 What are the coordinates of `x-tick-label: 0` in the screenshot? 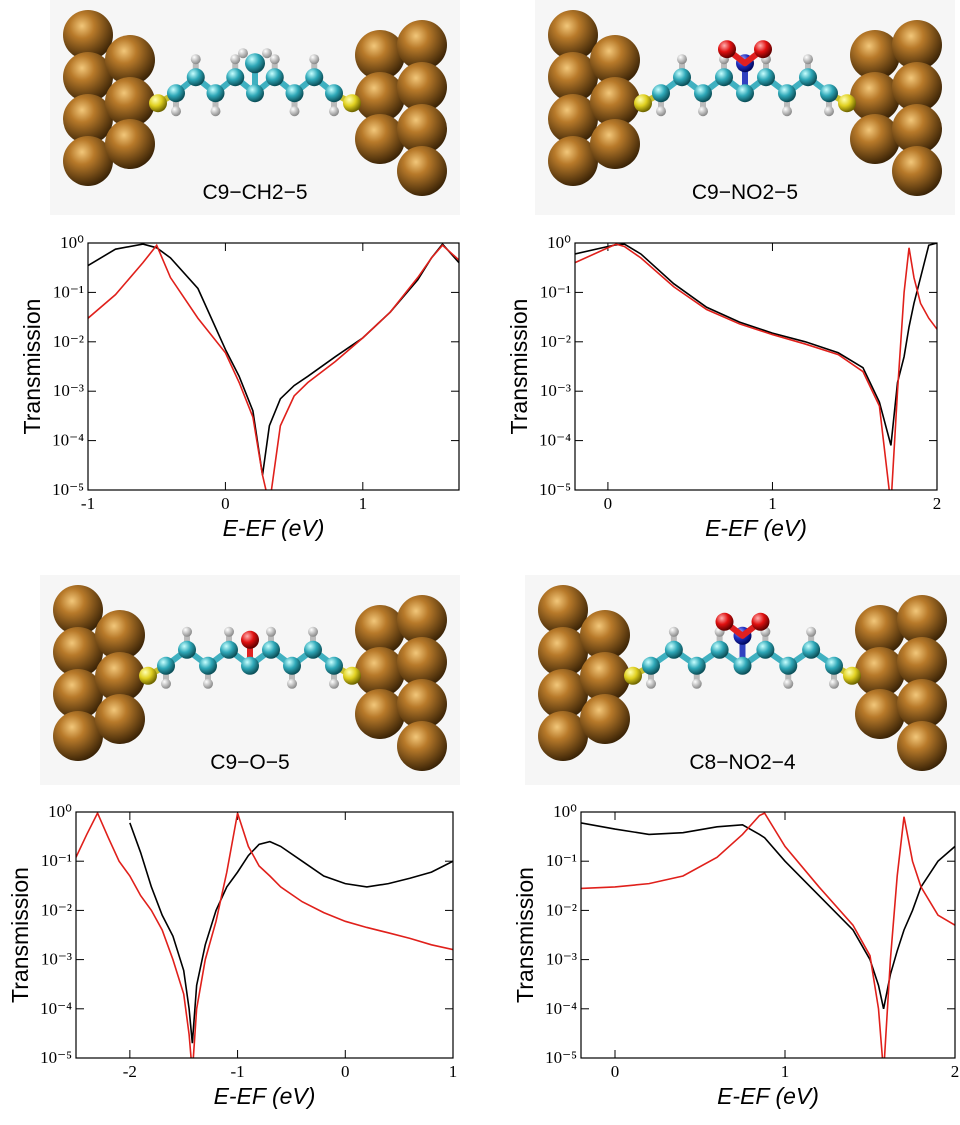 It's located at (345, 1071).